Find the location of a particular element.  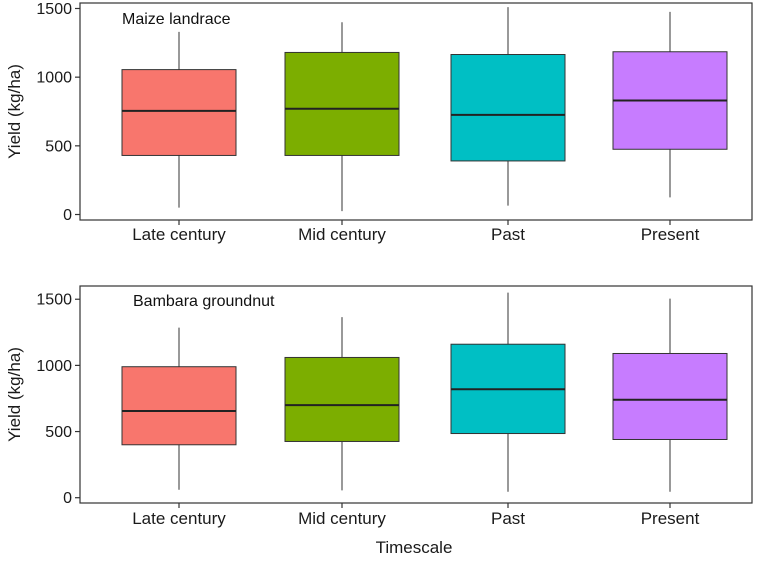

x-axis-title: Timescale is located at coordinates (414, 547).